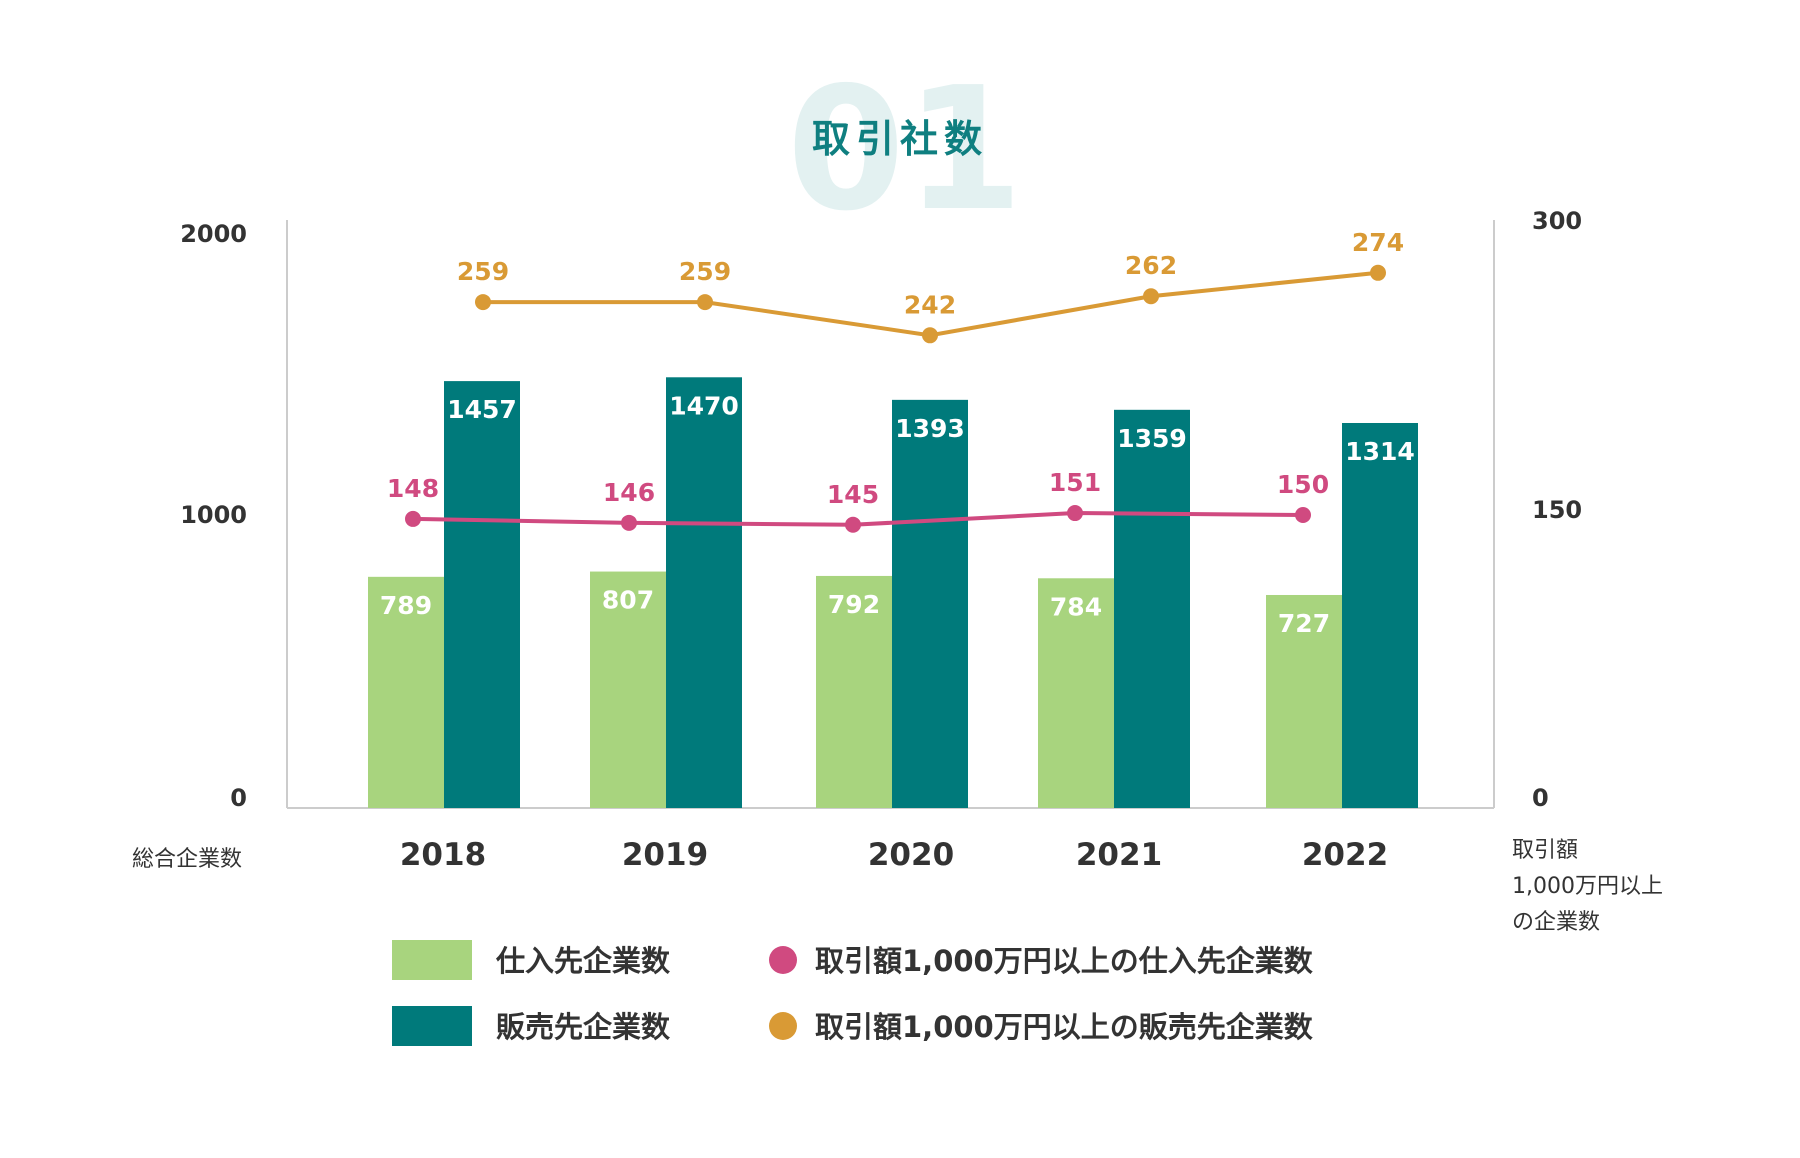 The width and height of the screenshot is (1800, 1158). I want to click on point-value-label: 242, so click(930, 304).